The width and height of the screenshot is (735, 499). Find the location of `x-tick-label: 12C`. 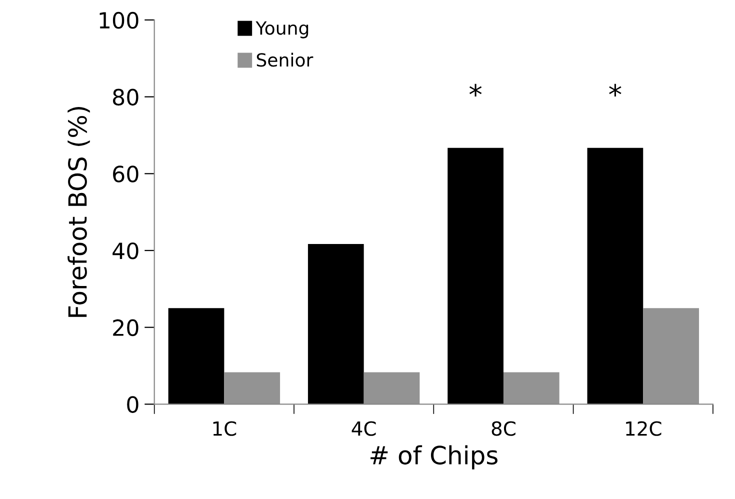

x-tick-label: 12C is located at coordinates (644, 428).